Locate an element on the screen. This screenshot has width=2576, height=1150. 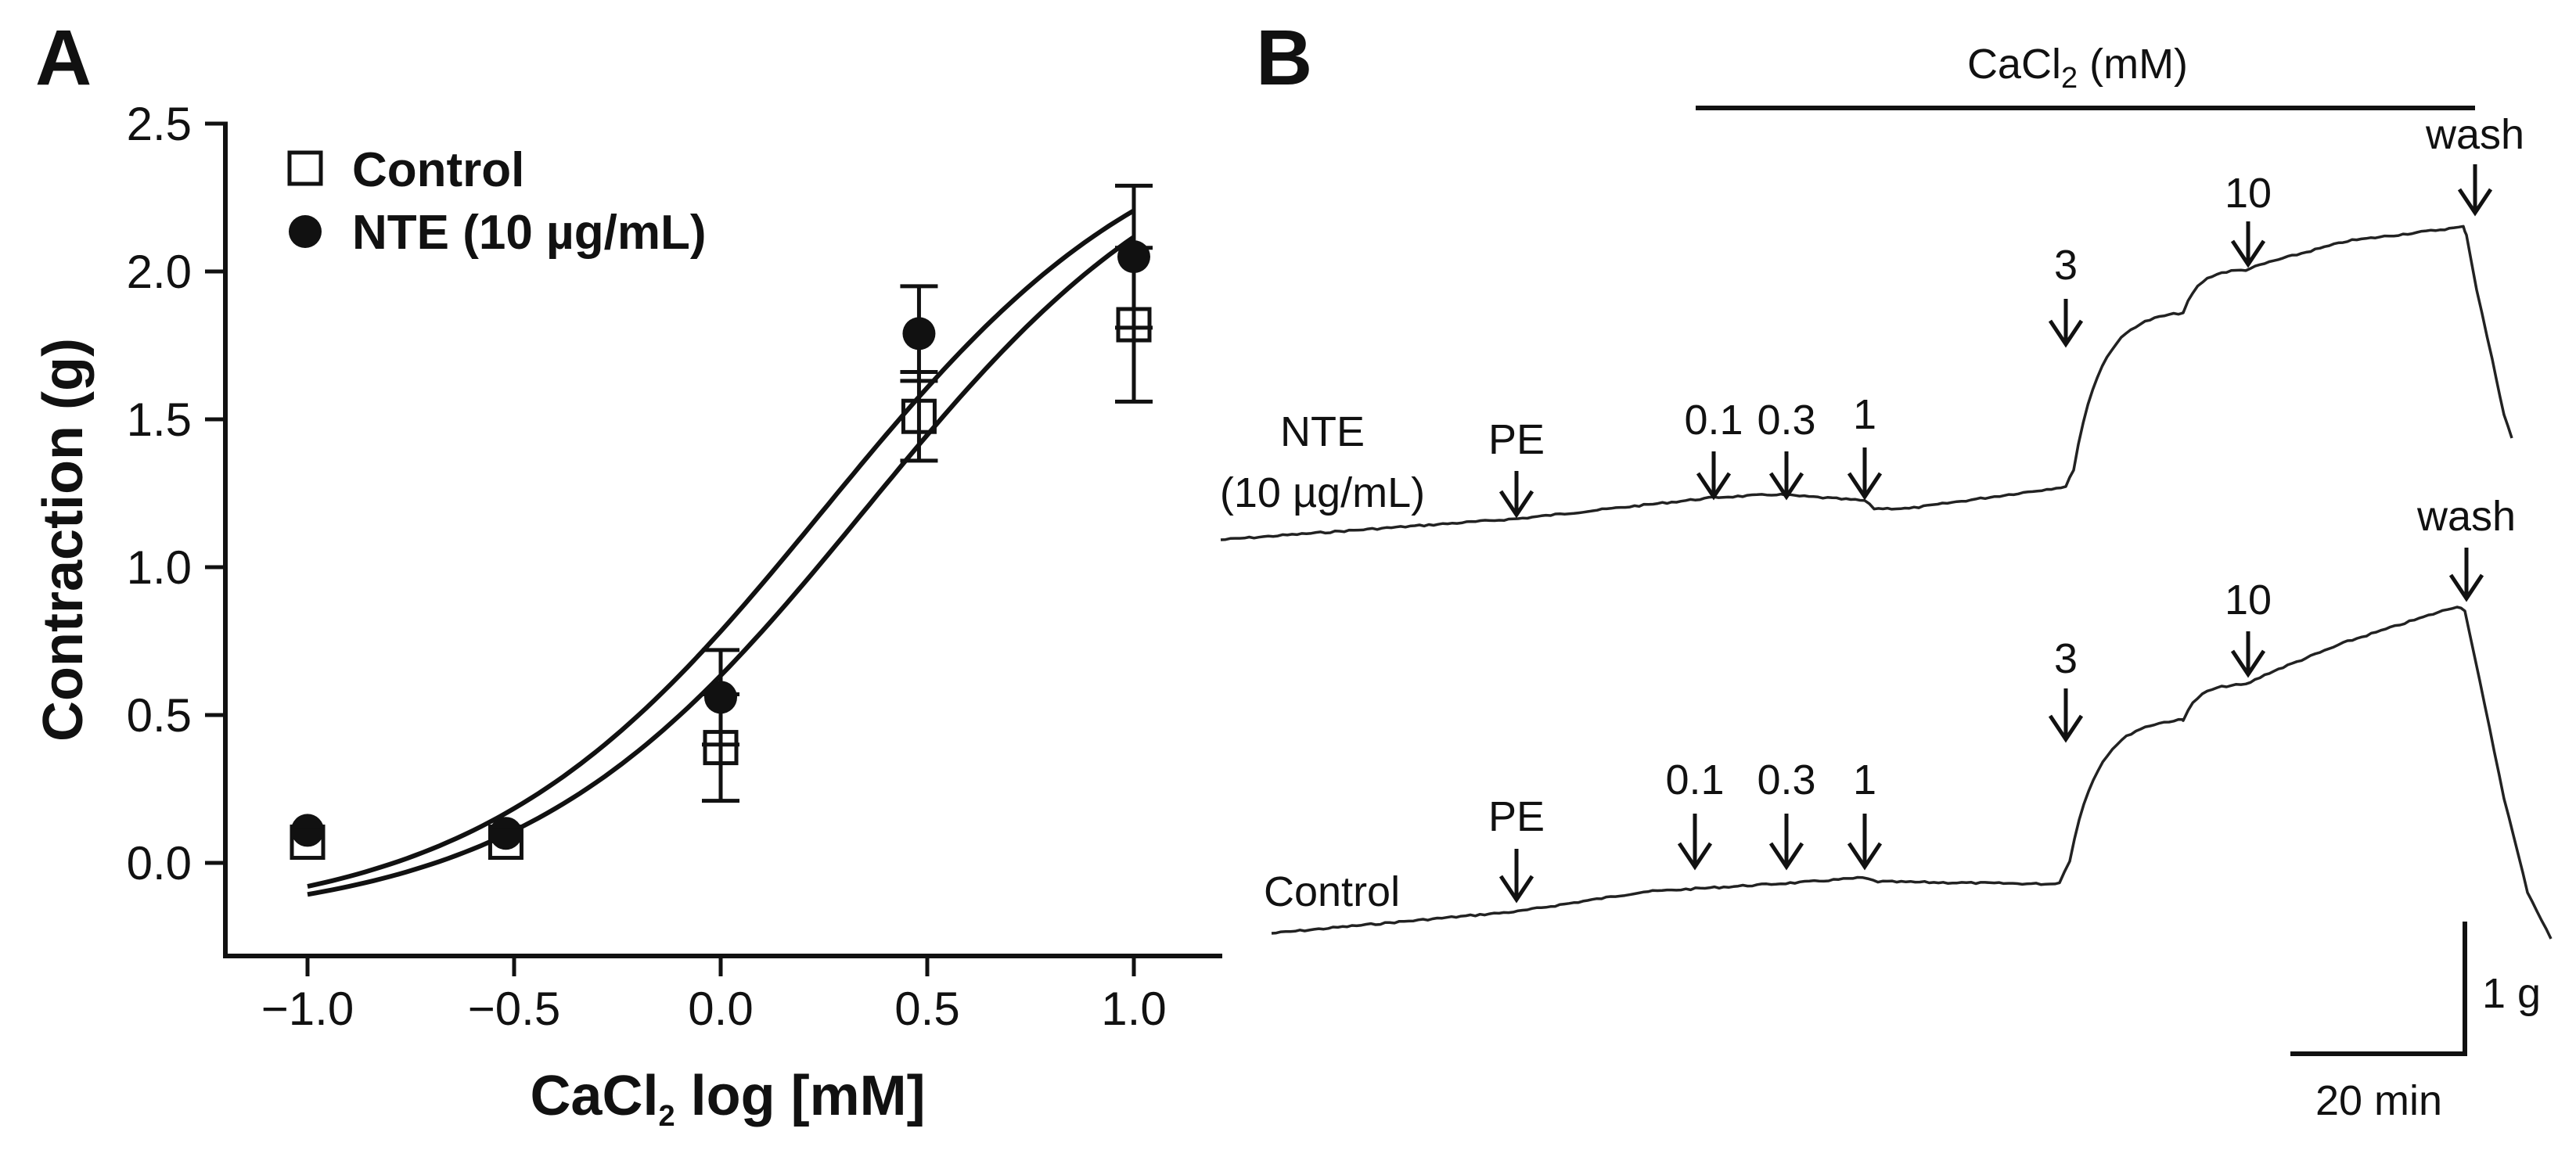
nte-marker-label: 1 is located at coordinates (1865, 414).